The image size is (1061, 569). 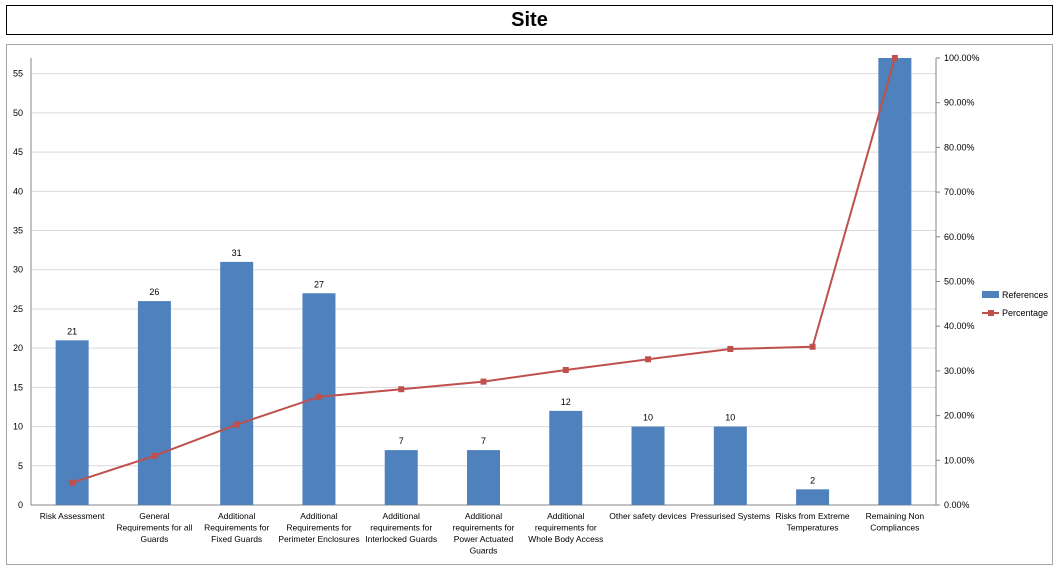 What do you see at coordinates (237, 253) in the screenshot?
I see `bar-data-label: 31` at bounding box center [237, 253].